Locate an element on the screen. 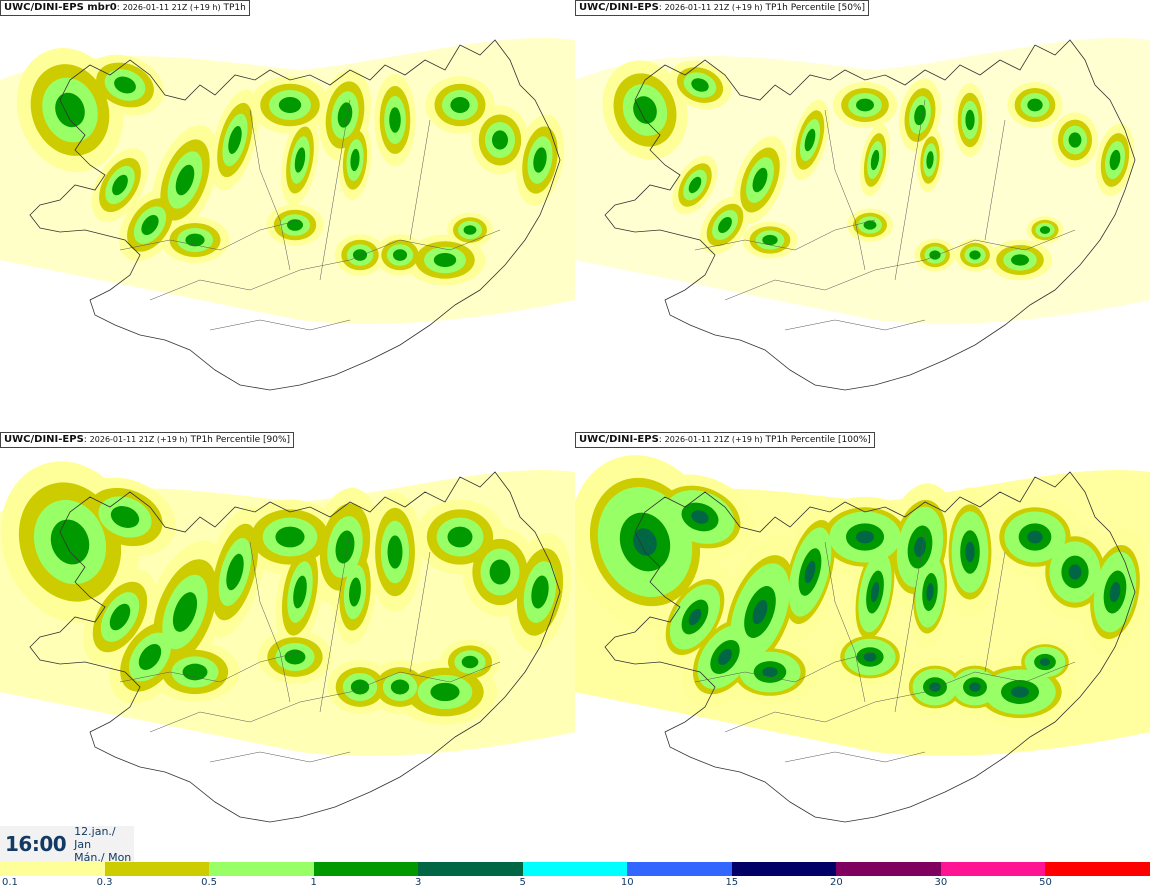 The image size is (1150, 891). colorbar-tick-label: 10 is located at coordinates (627, 882).